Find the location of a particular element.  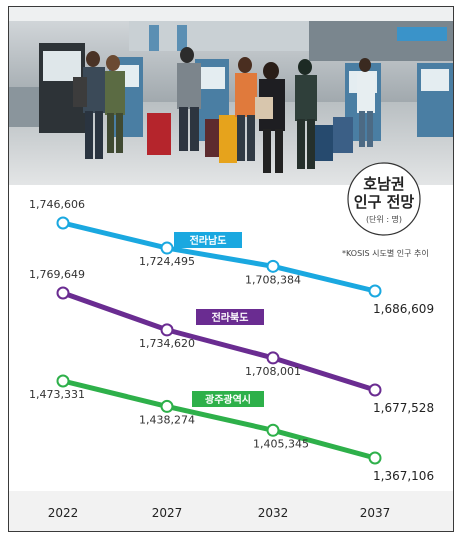

x-tick-label: 2027 is located at coordinates (167, 513).